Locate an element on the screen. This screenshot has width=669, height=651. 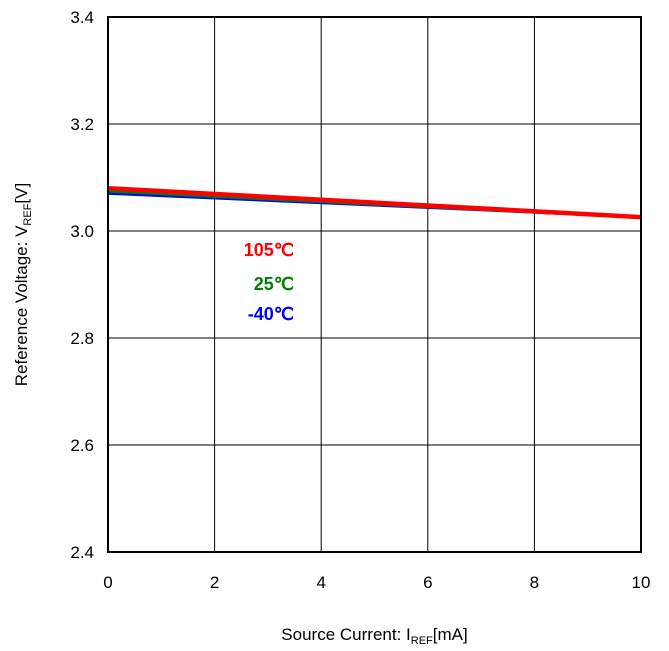
y-tick-labels: 2.4 2.6 2.8 3.0 3.2 3.4 is located at coordinates (82, 285).